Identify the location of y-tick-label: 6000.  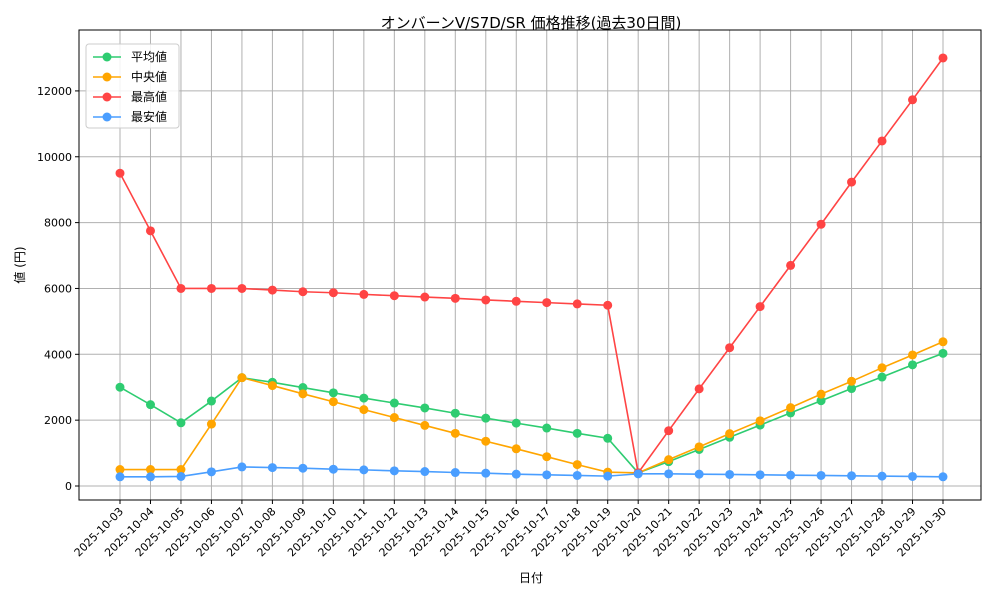
(58, 288).